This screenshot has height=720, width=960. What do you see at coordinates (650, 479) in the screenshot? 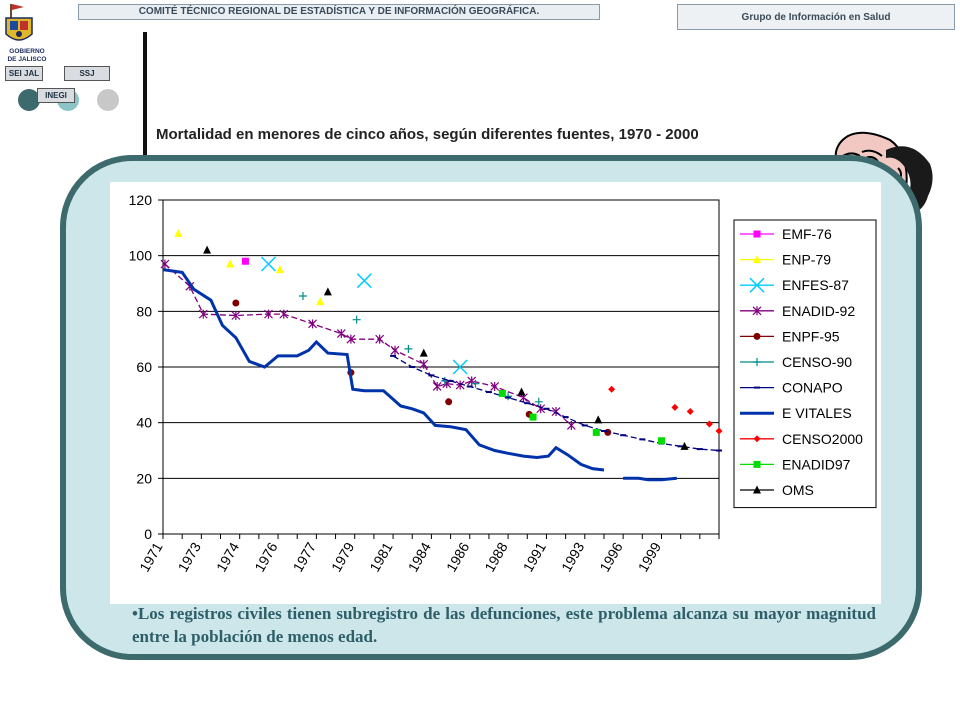
I see `series-line-segment` at bounding box center [650, 479].